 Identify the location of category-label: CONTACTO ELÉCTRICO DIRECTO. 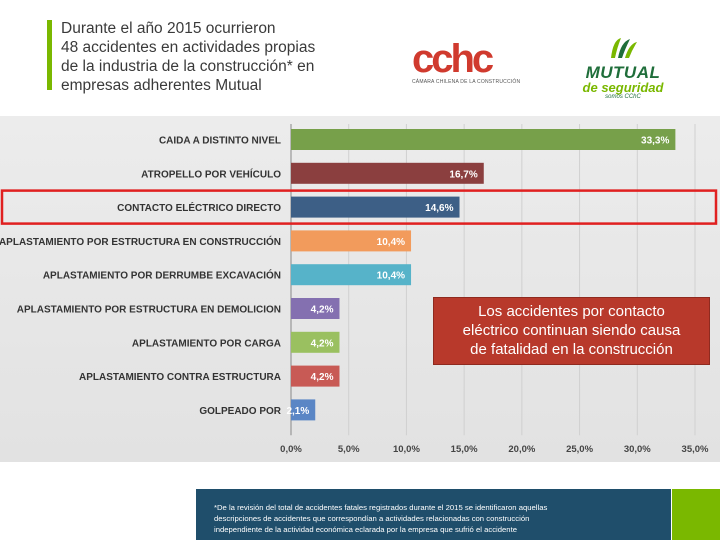
(199, 207).